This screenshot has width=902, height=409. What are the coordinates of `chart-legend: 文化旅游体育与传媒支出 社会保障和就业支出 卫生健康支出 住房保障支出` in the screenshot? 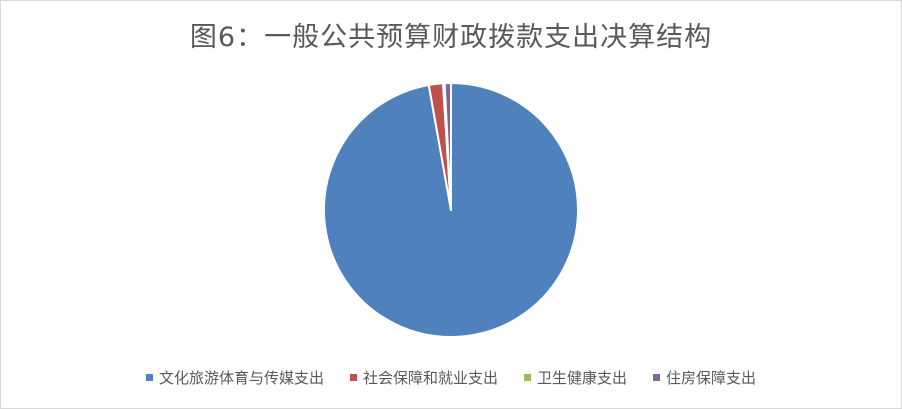 It's located at (451, 377).